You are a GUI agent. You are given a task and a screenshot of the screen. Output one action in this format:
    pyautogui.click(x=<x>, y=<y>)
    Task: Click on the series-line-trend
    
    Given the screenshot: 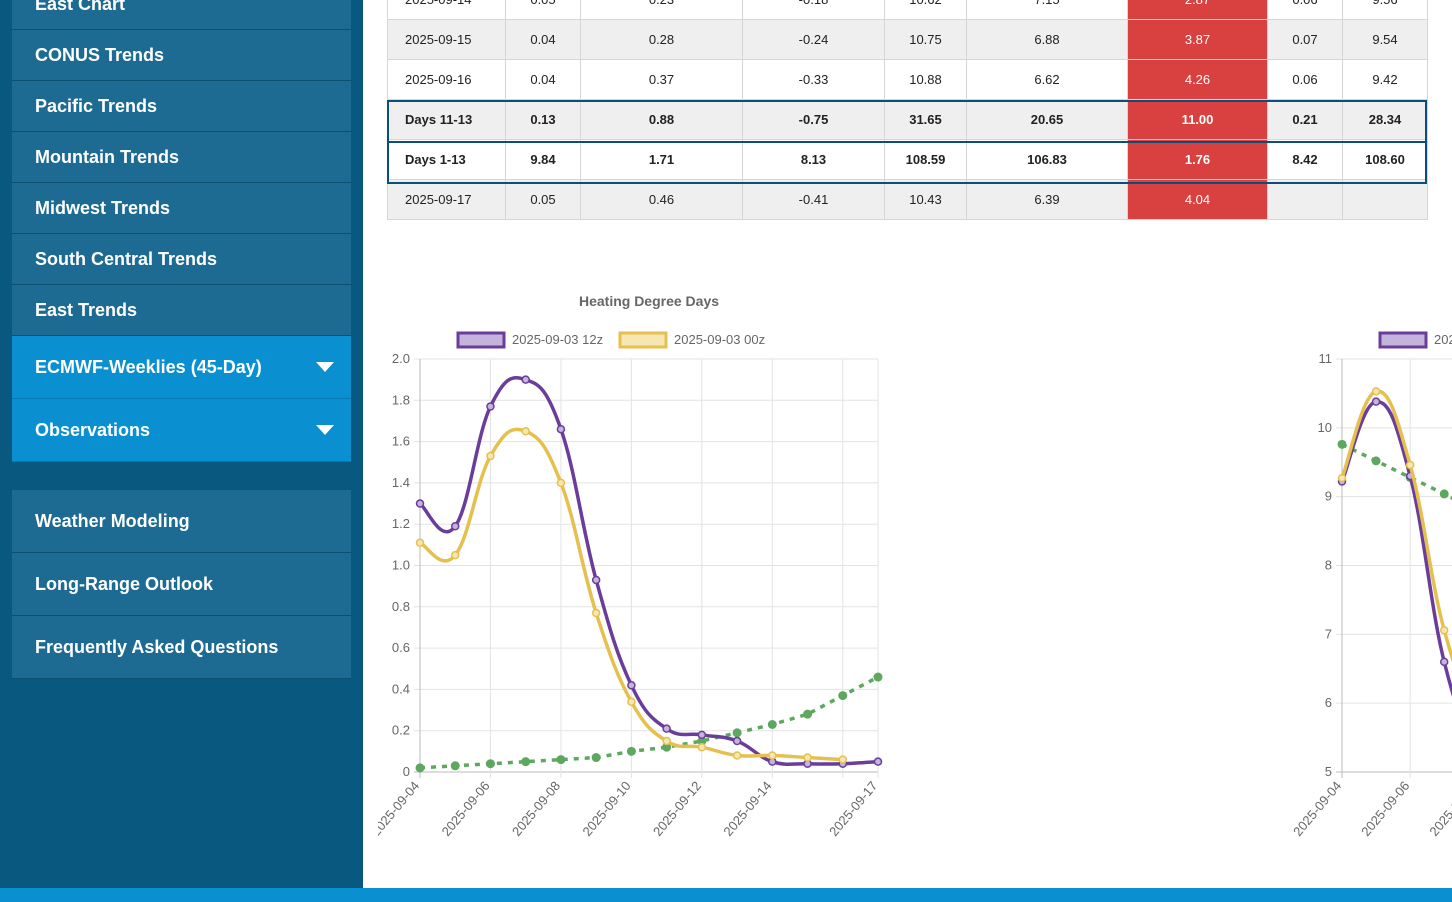 What is the action you would take?
    pyautogui.click(x=1396, y=471)
    